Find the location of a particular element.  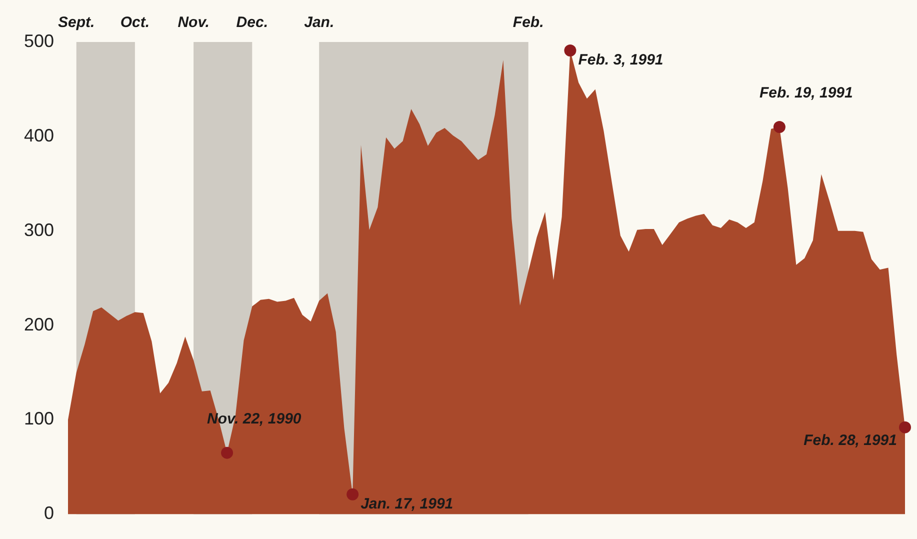

x-tick-label: Jan. is located at coordinates (319, 23).